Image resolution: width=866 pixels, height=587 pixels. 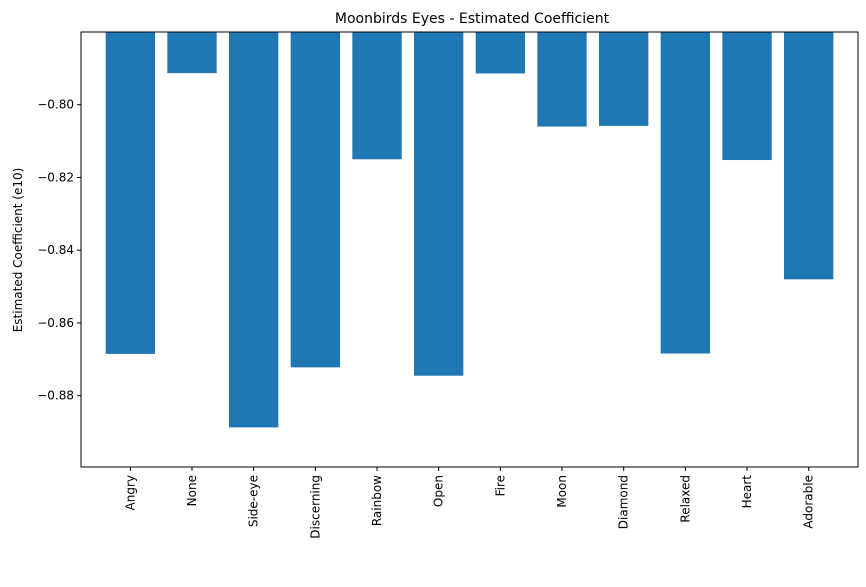 I want to click on bar-open, so click(x=439, y=204).